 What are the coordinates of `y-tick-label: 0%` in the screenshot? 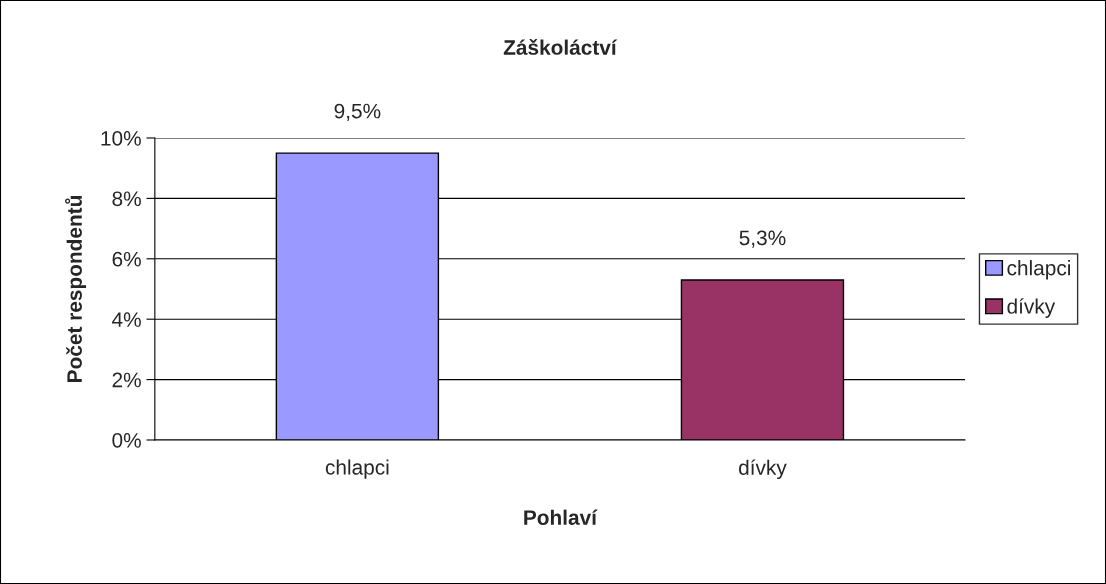 It's located at (126, 440).